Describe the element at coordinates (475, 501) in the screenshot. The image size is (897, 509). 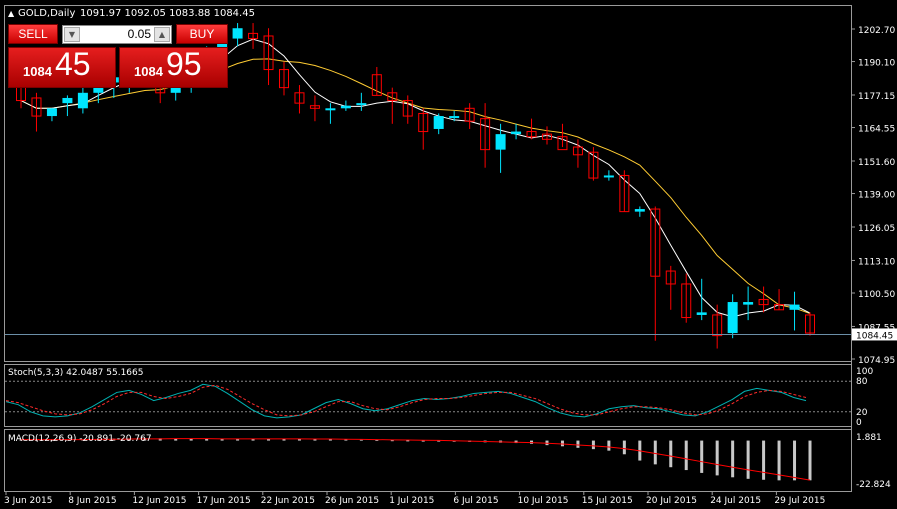
I see `date-label: 6 Jul 2015` at that location.